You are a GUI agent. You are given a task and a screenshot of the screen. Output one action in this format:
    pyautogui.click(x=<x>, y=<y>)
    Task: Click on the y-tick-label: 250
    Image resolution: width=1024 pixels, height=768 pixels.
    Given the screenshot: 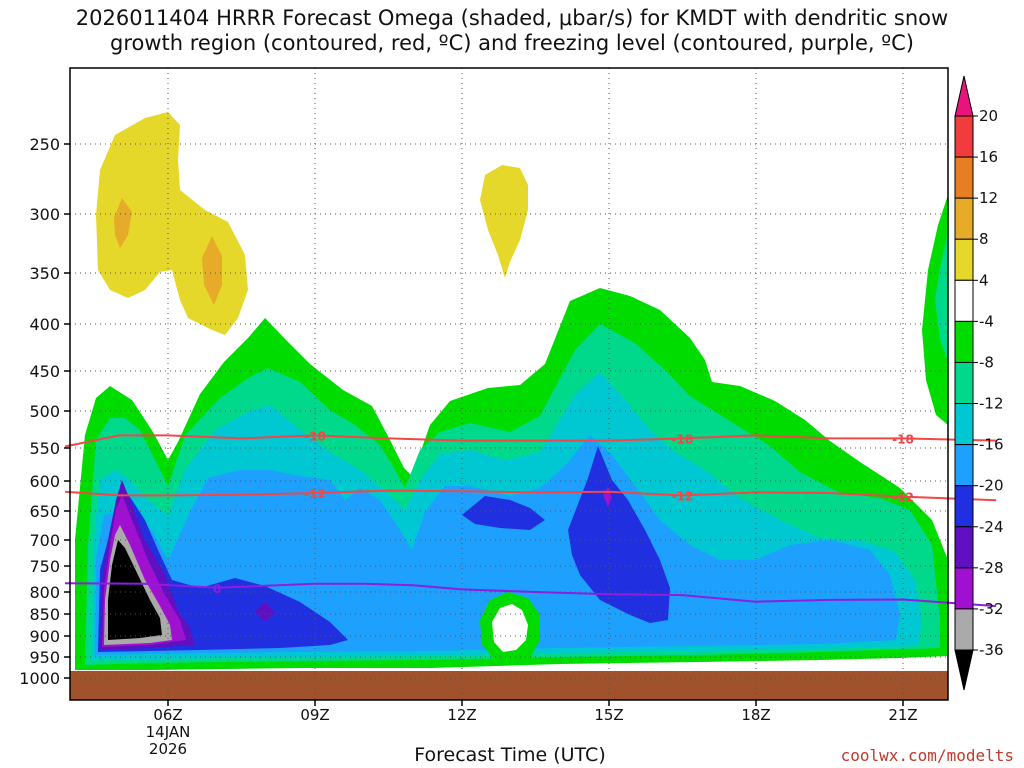 What is the action you would take?
    pyautogui.click(x=44, y=144)
    